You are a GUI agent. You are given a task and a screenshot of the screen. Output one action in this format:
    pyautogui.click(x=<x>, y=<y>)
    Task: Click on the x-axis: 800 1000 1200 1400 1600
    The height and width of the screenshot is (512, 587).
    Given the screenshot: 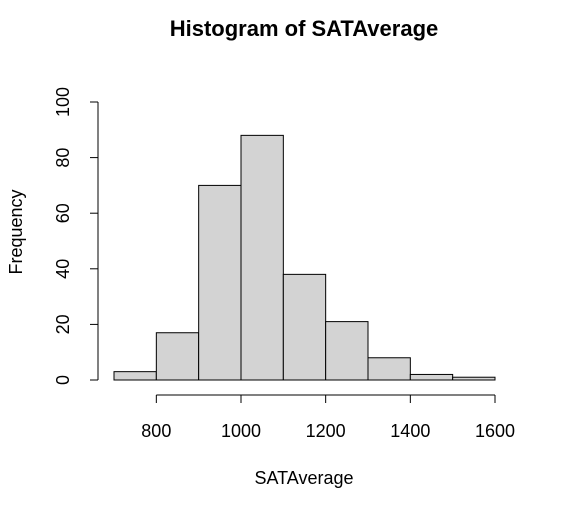 What is the action you would take?
    pyautogui.click(x=328, y=417)
    